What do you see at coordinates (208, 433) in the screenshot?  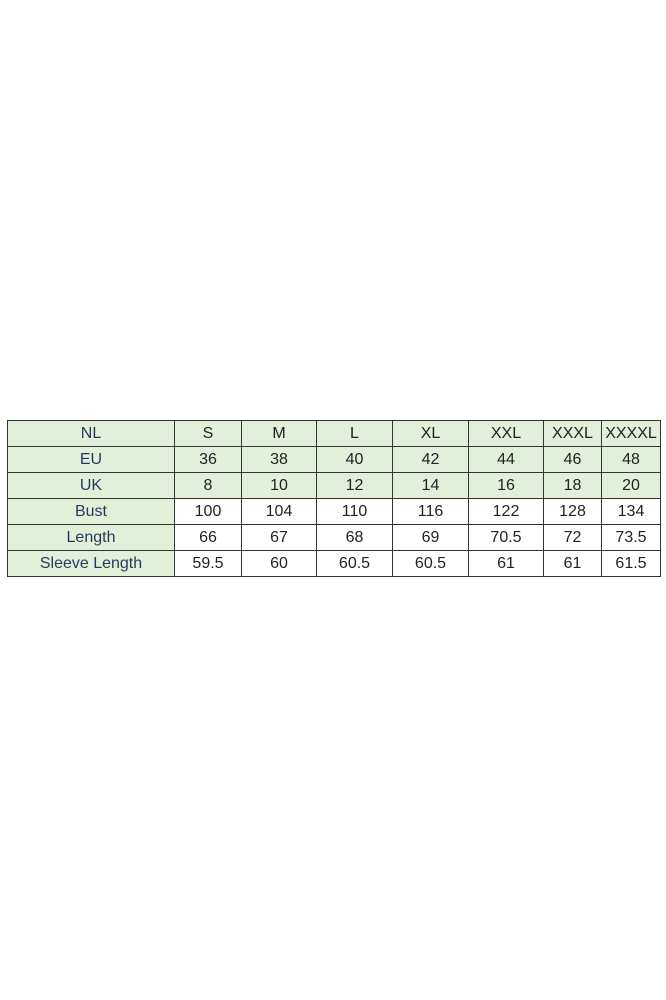 I see `table-cell: S` at bounding box center [208, 433].